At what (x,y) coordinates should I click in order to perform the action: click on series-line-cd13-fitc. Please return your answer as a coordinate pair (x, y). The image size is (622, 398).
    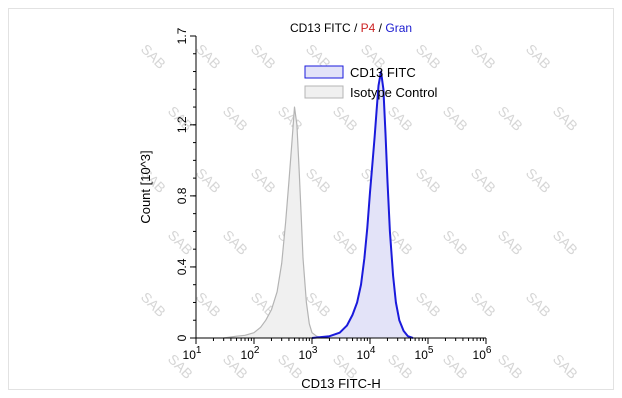
    Looking at the image, I should click on (362, 204).